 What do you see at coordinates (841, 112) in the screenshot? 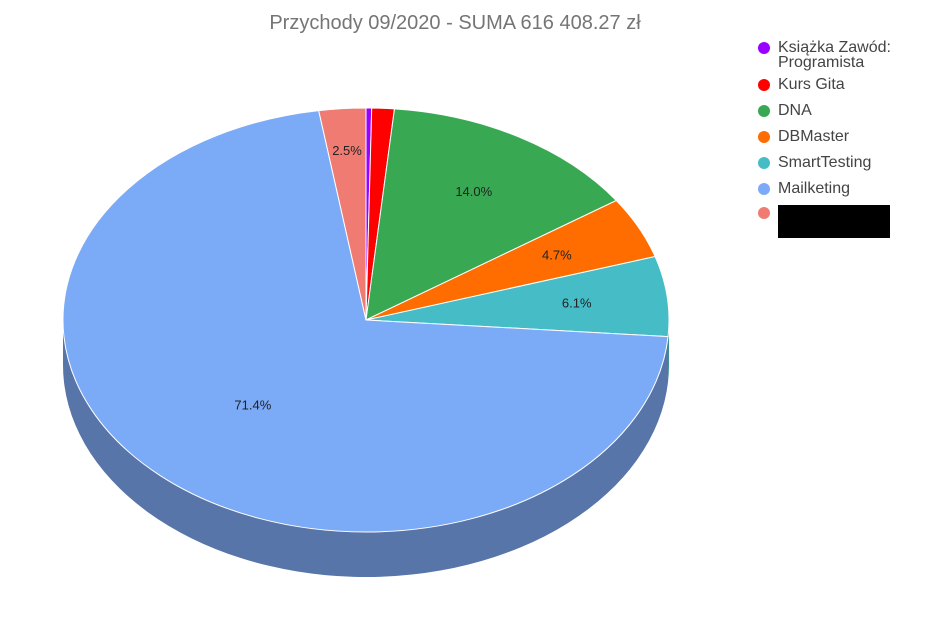
I see `legend-item: DNA` at bounding box center [841, 112].